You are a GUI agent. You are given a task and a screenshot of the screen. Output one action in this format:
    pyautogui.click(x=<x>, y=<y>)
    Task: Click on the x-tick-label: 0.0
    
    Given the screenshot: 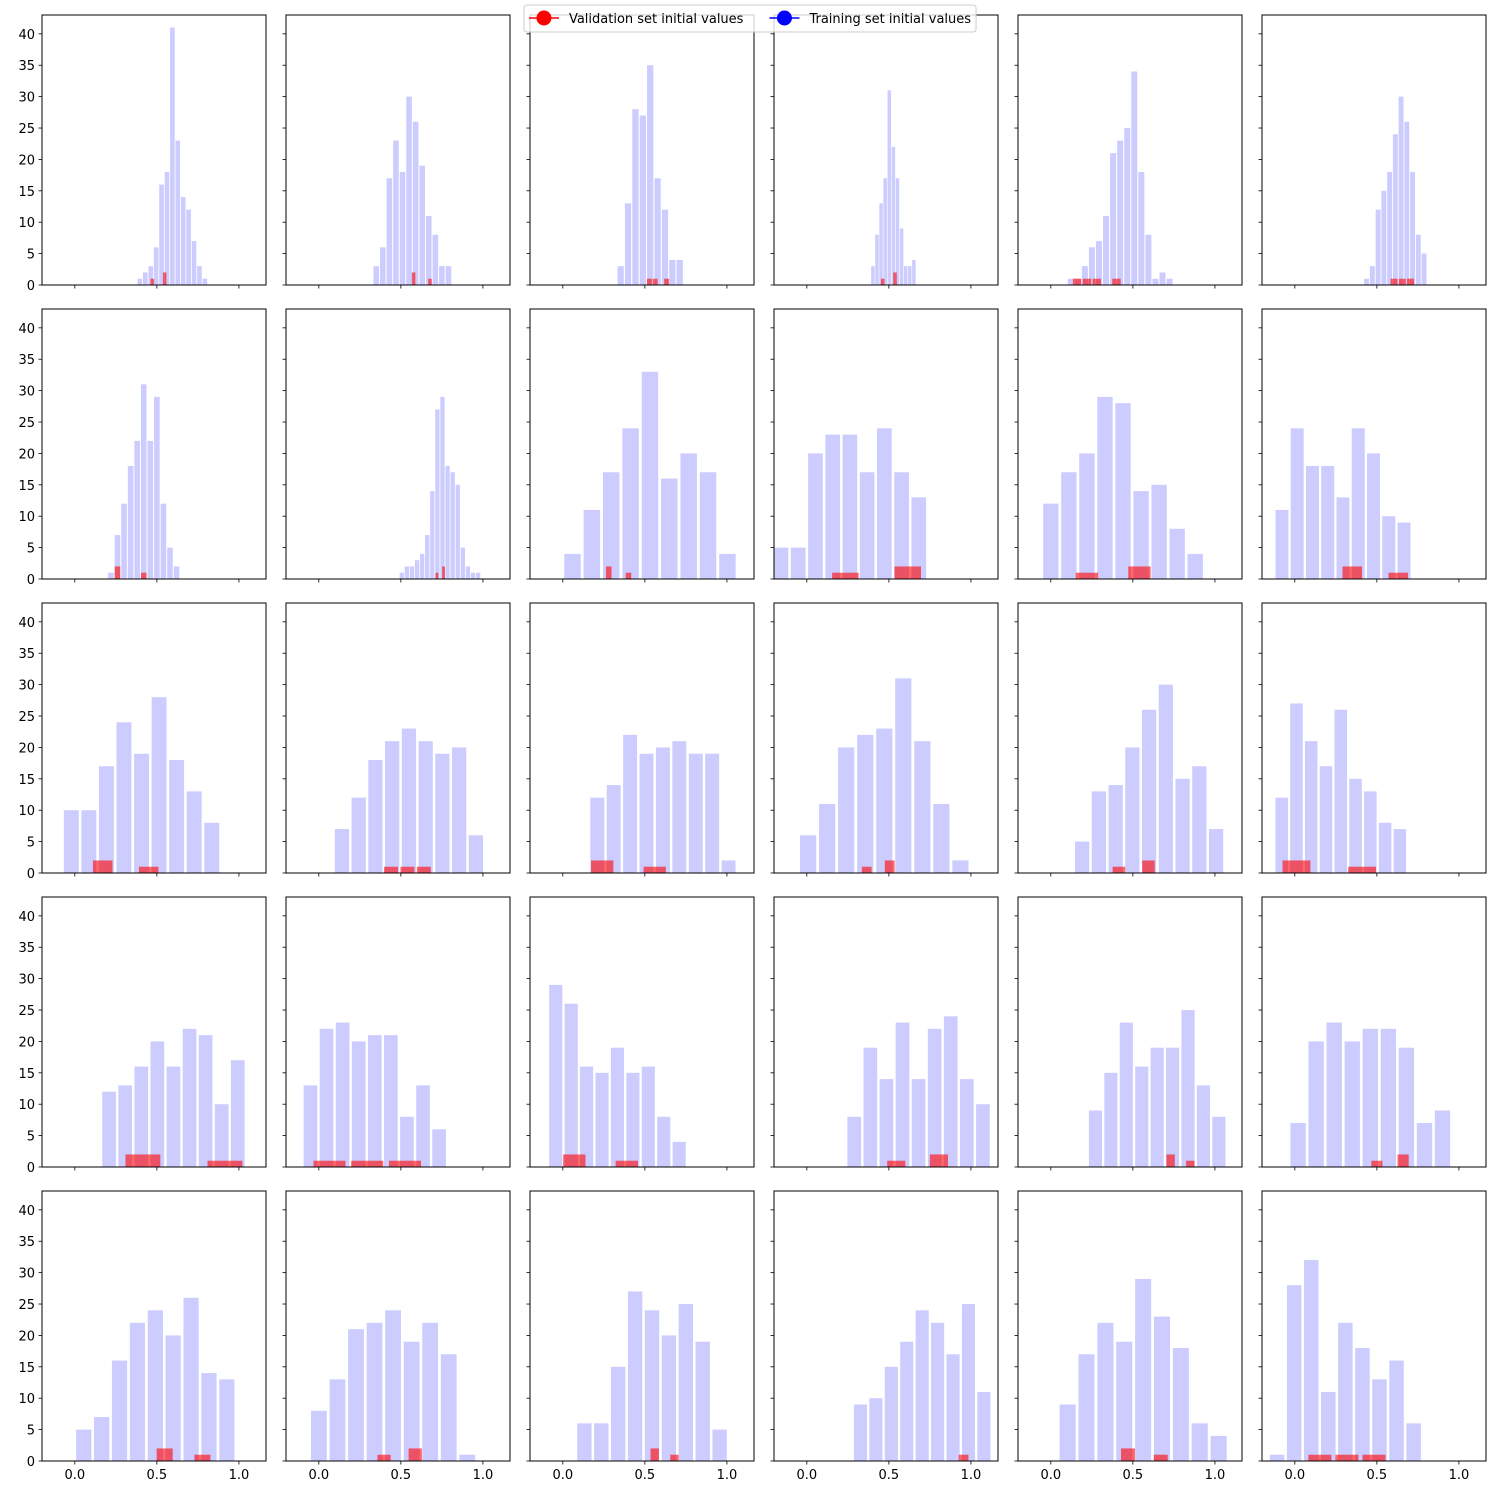 What is the action you would take?
    pyautogui.click(x=1050, y=1475)
    